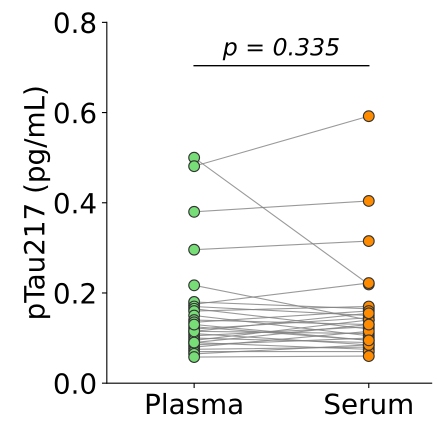 This screenshot has height=422, width=436. I want to click on y-tick-label: 0.2, so click(74, 293).